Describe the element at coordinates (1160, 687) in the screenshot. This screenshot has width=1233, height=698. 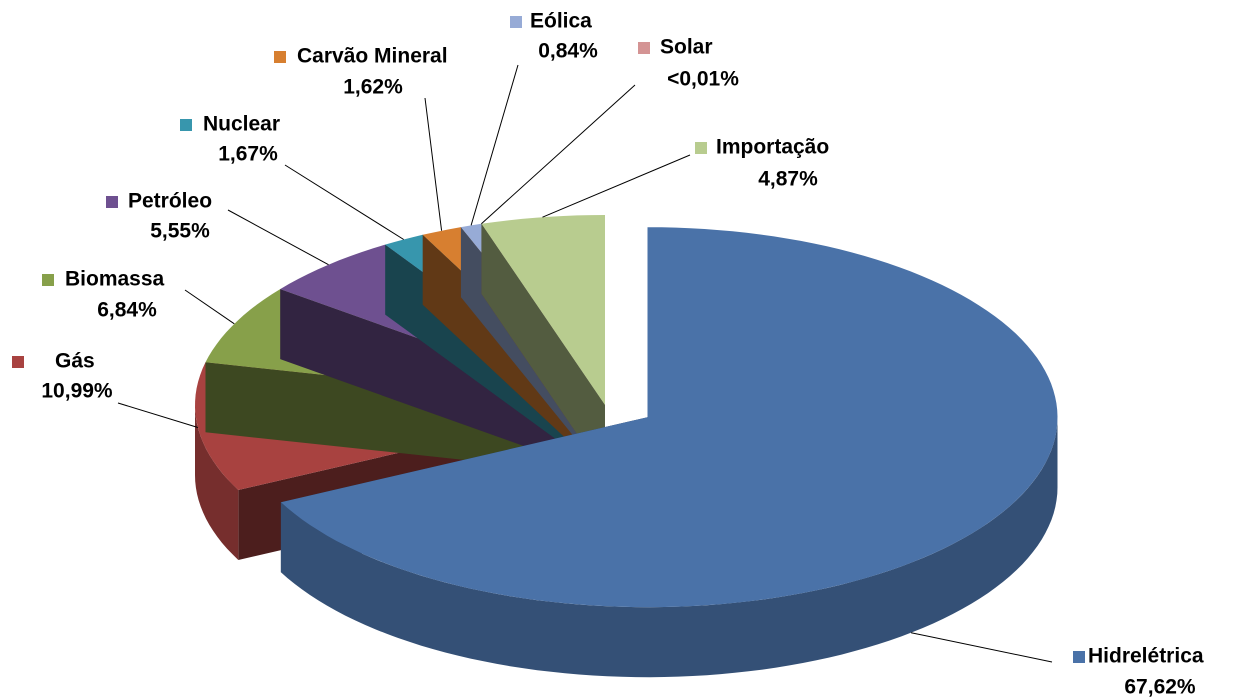
I see `value-label: 67,62%` at that location.